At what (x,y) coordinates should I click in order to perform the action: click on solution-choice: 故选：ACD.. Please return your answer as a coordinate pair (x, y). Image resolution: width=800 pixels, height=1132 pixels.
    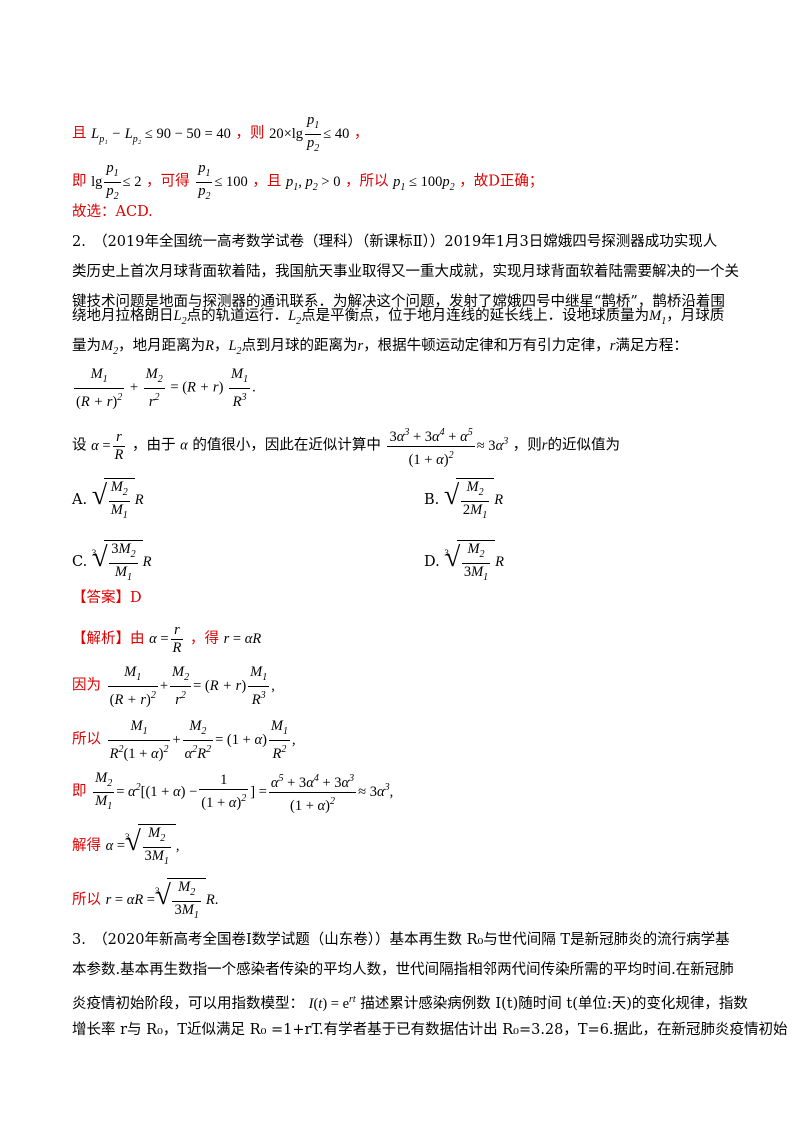
    Looking at the image, I should click on (112, 212).